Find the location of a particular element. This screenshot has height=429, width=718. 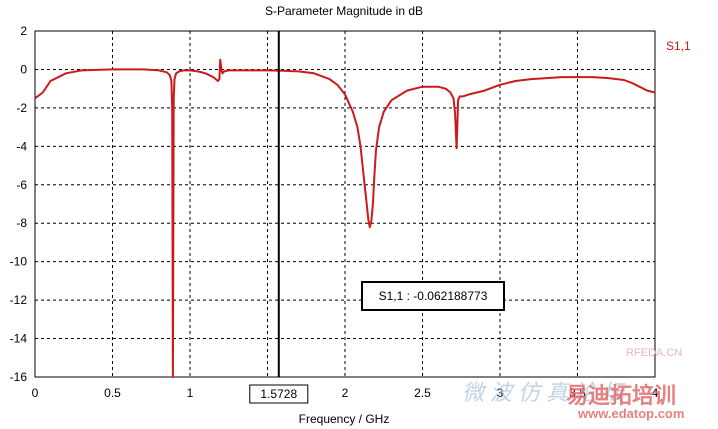

y-tick-label: -12 is located at coordinates (19, 300).